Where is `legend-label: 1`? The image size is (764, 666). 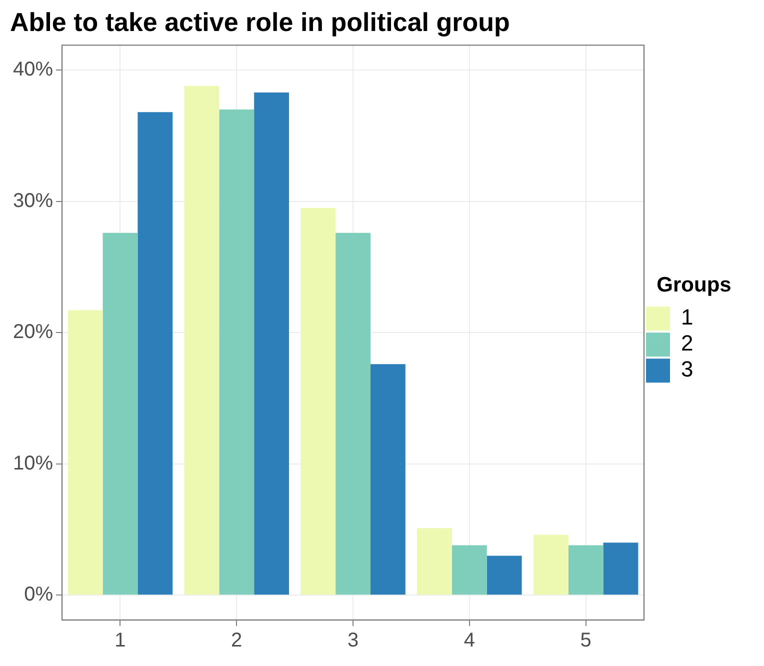 legend-label: 1 is located at coordinates (687, 317).